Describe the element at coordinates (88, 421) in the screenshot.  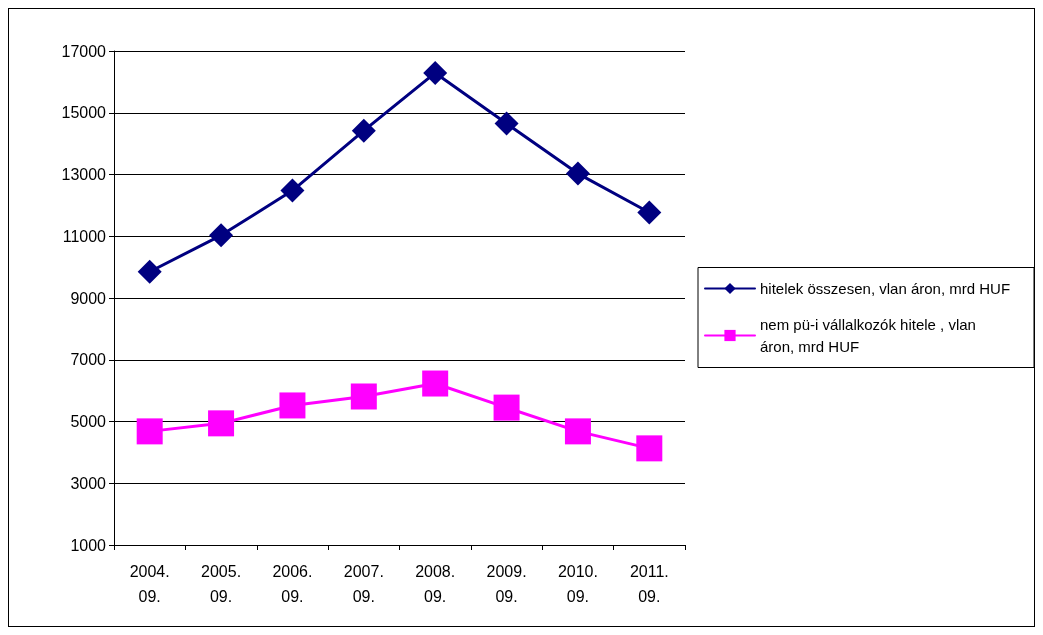
I see `y-tick-label: 5000` at that location.